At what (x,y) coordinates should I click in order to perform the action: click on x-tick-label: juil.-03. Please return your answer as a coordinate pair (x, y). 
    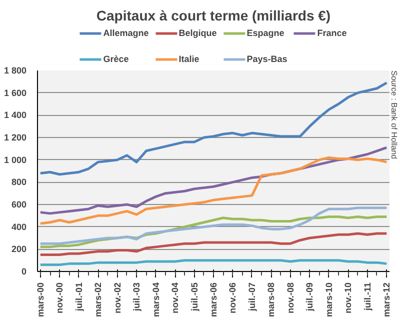
    Looking at the image, I should click on (137, 297).